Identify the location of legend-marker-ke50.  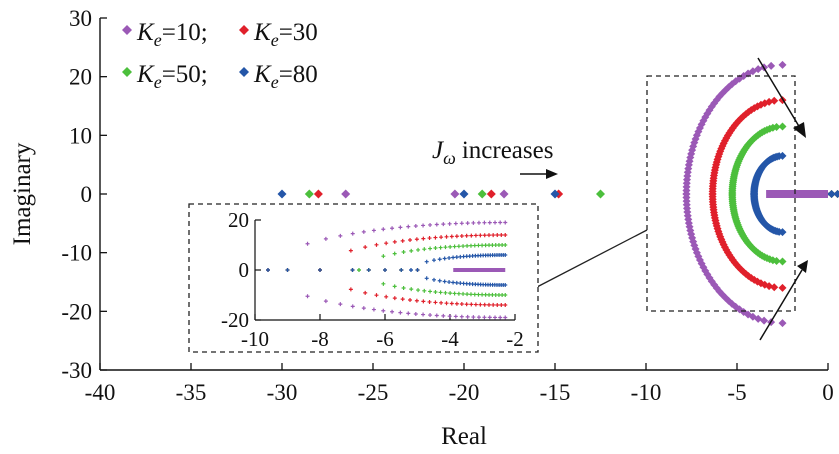
(127, 72).